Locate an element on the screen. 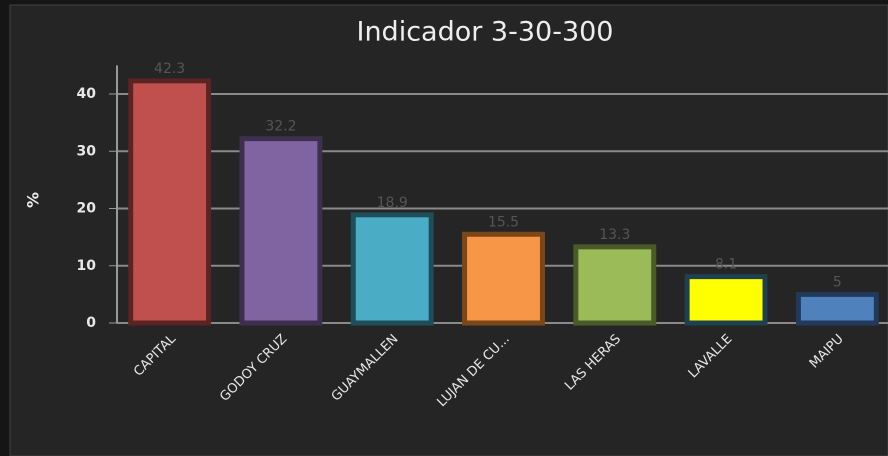 This screenshot has width=888, height=456. value-label: 15.5 is located at coordinates (503, 222).